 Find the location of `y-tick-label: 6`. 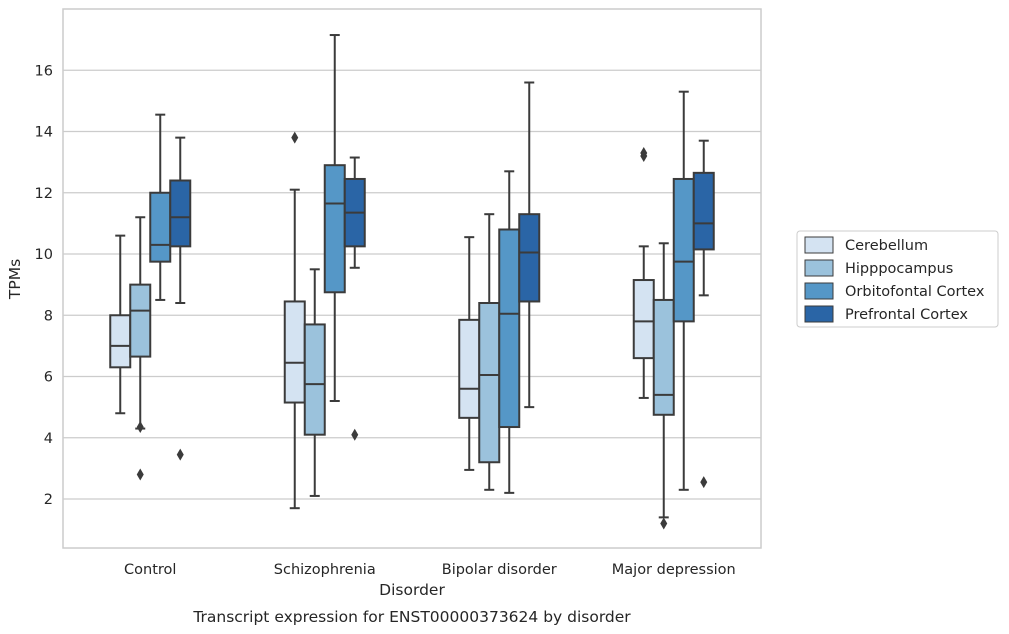

y-tick-label: 6 is located at coordinates (48, 378).